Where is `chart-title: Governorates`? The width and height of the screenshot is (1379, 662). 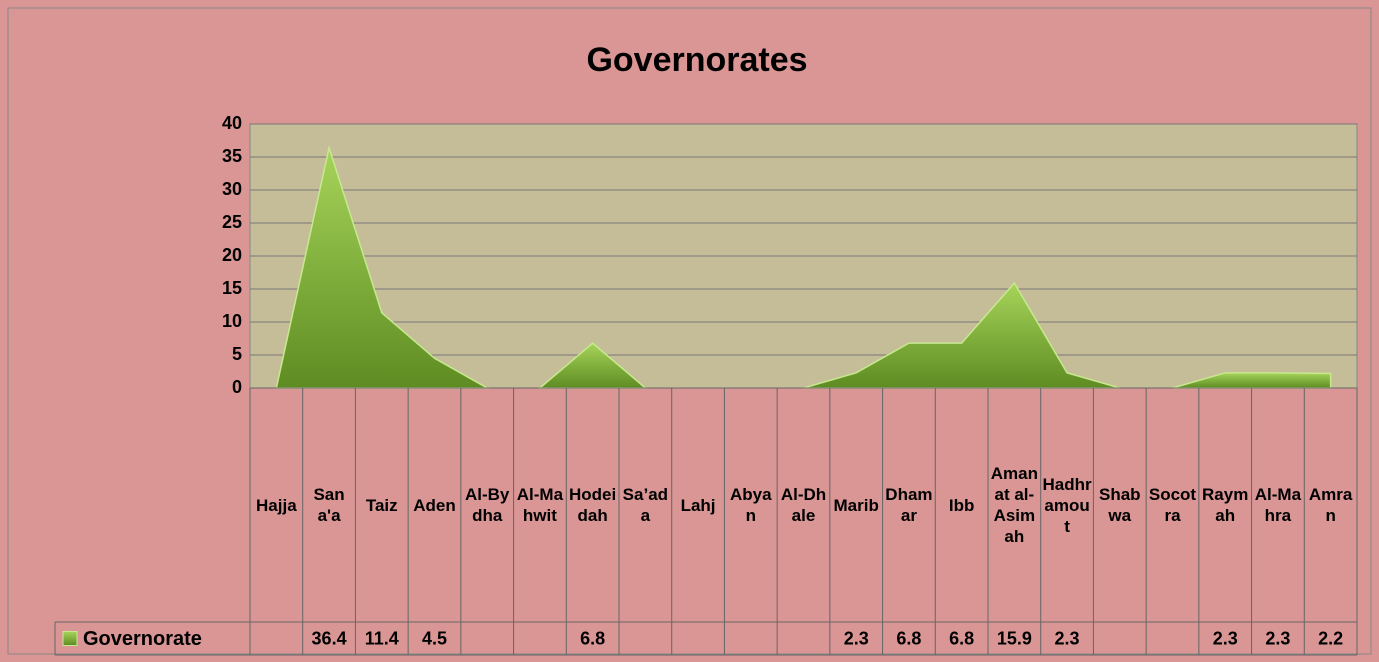 chart-title: Governorates is located at coordinates (696, 60).